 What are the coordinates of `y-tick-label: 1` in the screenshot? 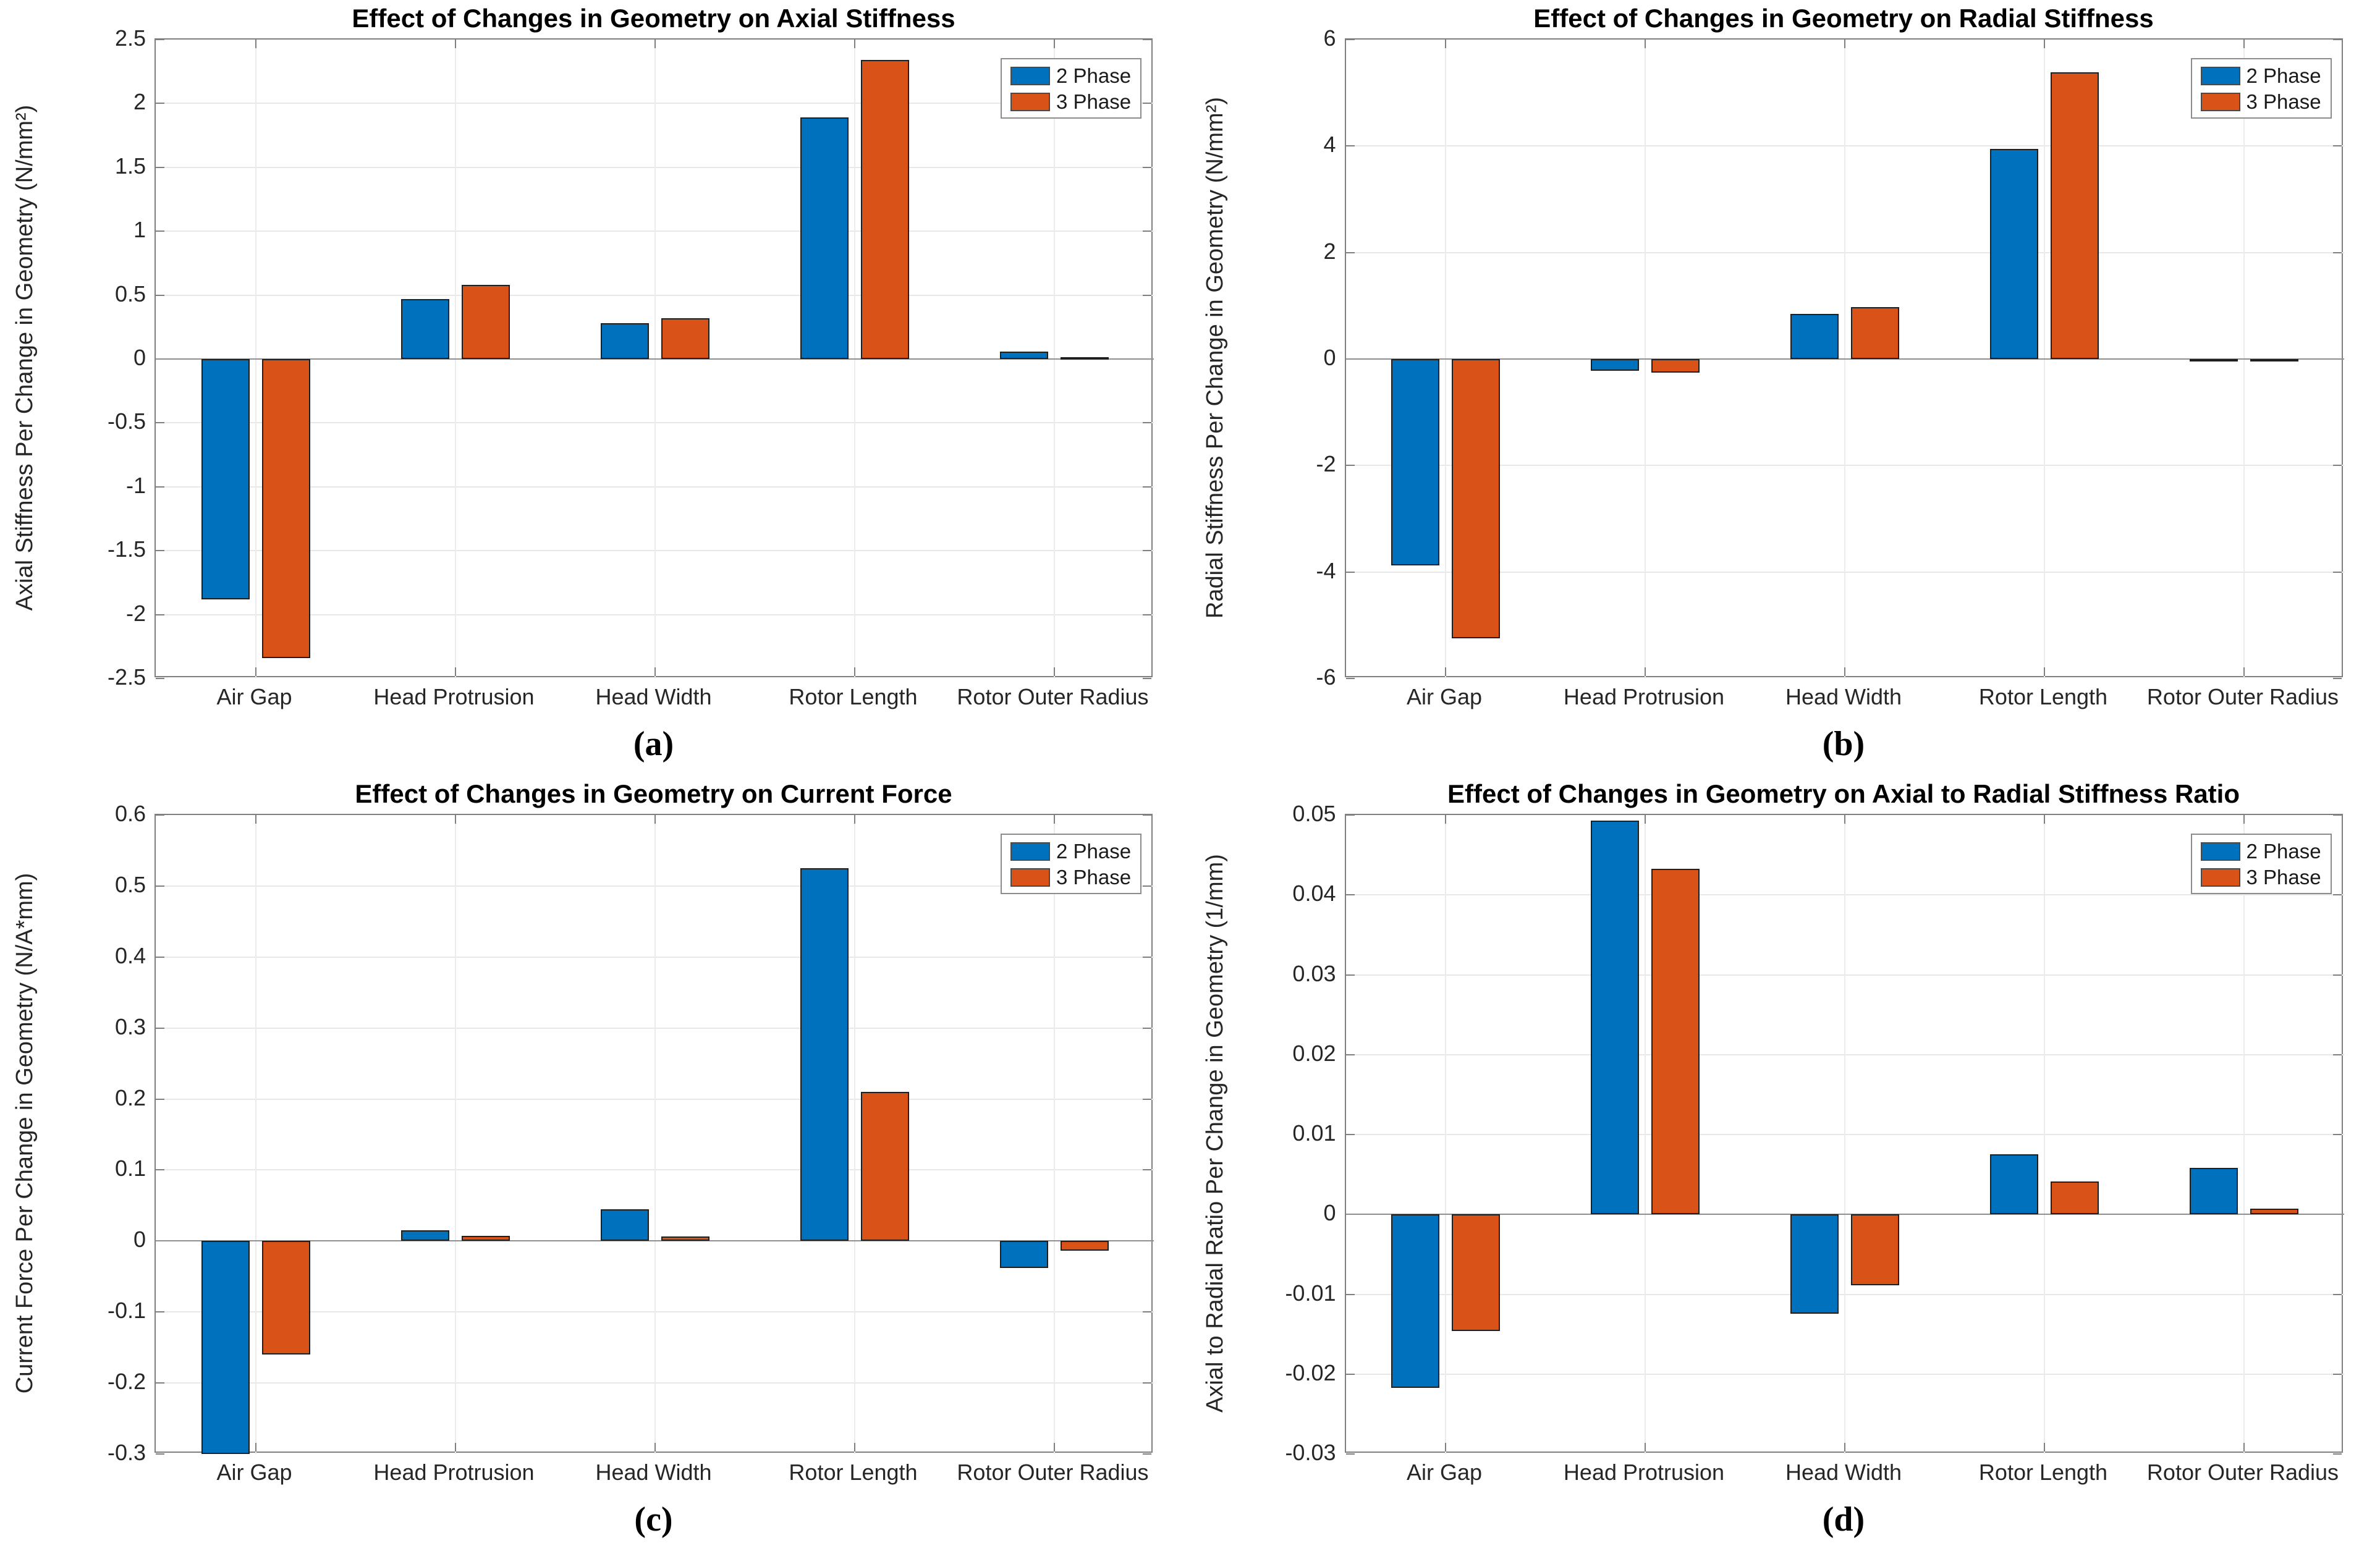 It's located at (139, 230).